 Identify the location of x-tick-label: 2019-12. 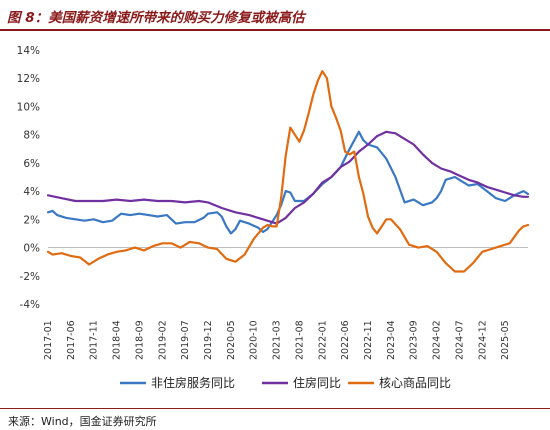
(208, 340).